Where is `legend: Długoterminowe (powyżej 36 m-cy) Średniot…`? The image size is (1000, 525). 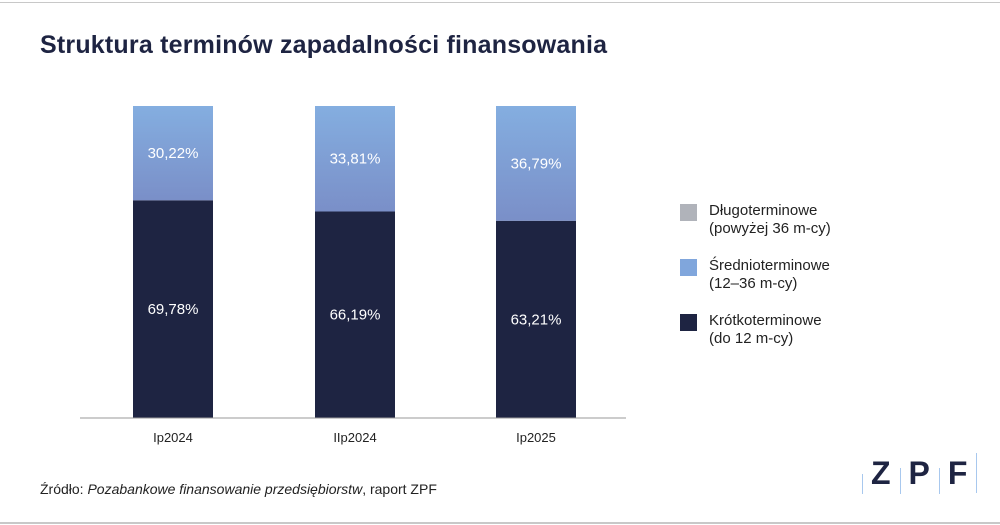
legend: Długoterminowe (powyżej 36 m-cy) Średniot… is located at coordinates (755, 284).